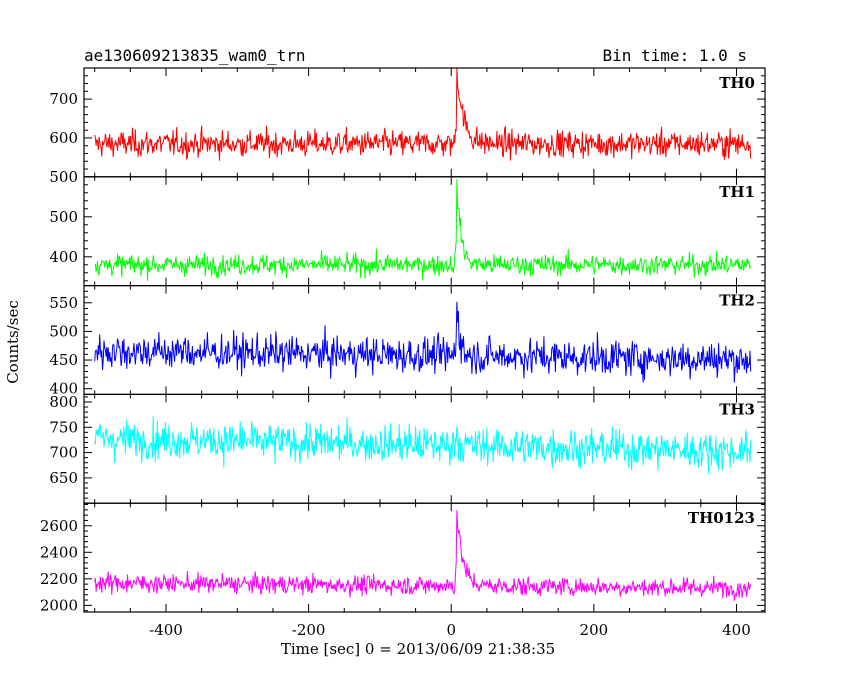  Describe the element at coordinates (309, 630) in the screenshot. I see `x-tick-label: -200` at that location.